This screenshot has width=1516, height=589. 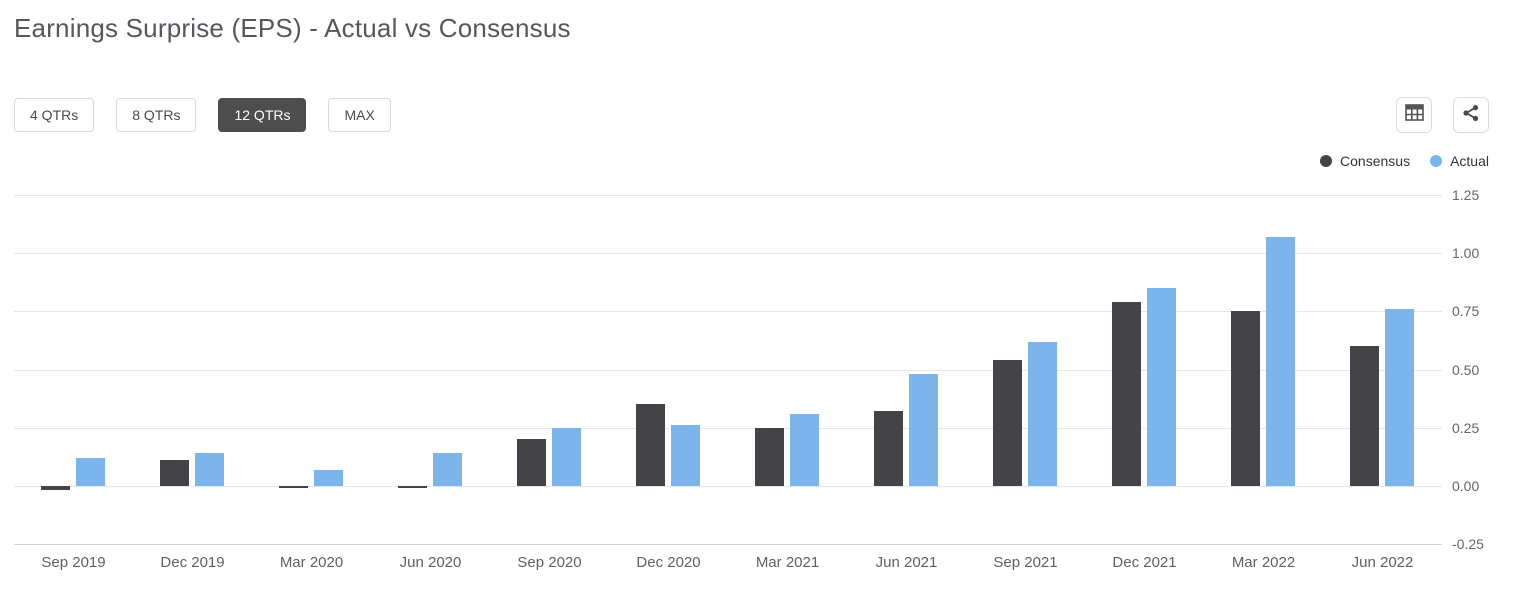 I want to click on y-axis-tick-label: 0.75, so click(x=1466, y=311).